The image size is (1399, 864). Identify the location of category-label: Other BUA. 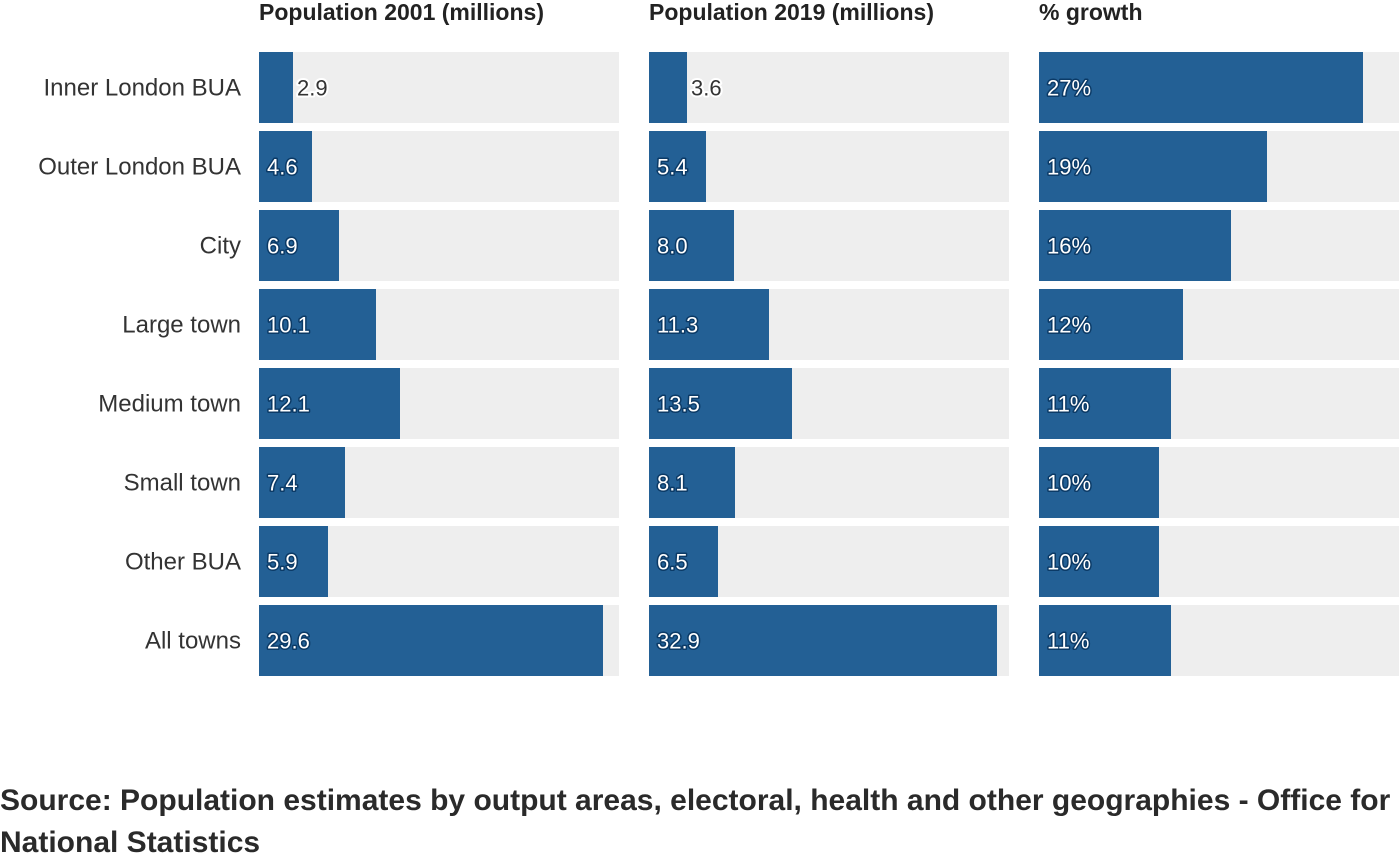
(183, 562).